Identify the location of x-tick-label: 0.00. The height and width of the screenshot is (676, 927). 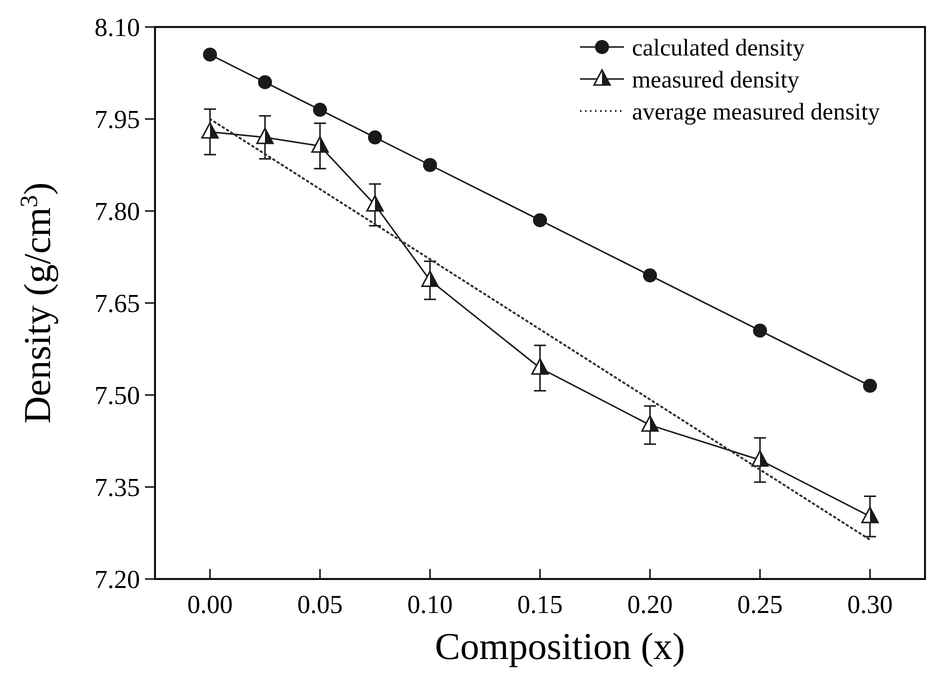
(210, 604).